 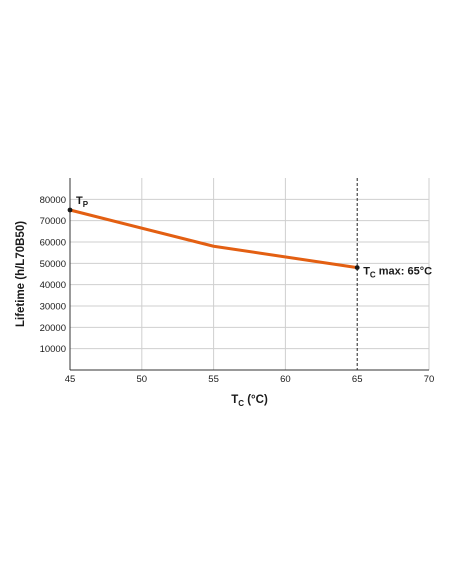 What do you see at coordinates (53, 200) in the screenshot?
I see `y-tick-label: 80000` at bounding box center [53, 200].